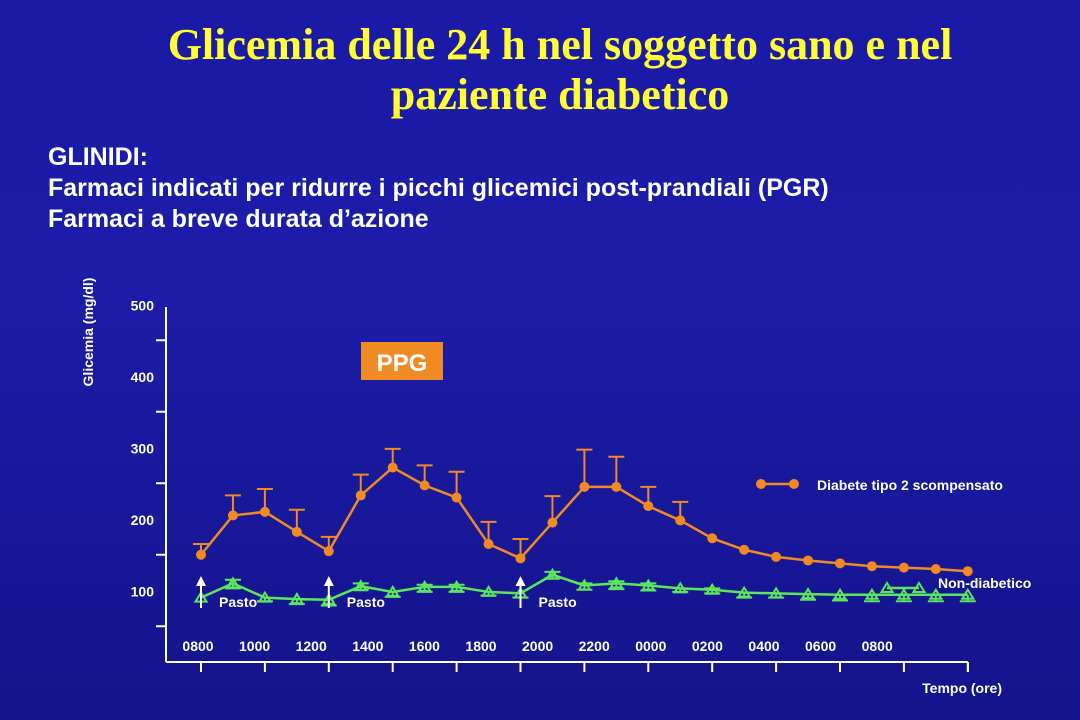 The image size is (1080, 720). What do you see at coordinates (143, 377) in the screenshot?
I see `y-tick-label: 400` at bounding box center [143, 377].